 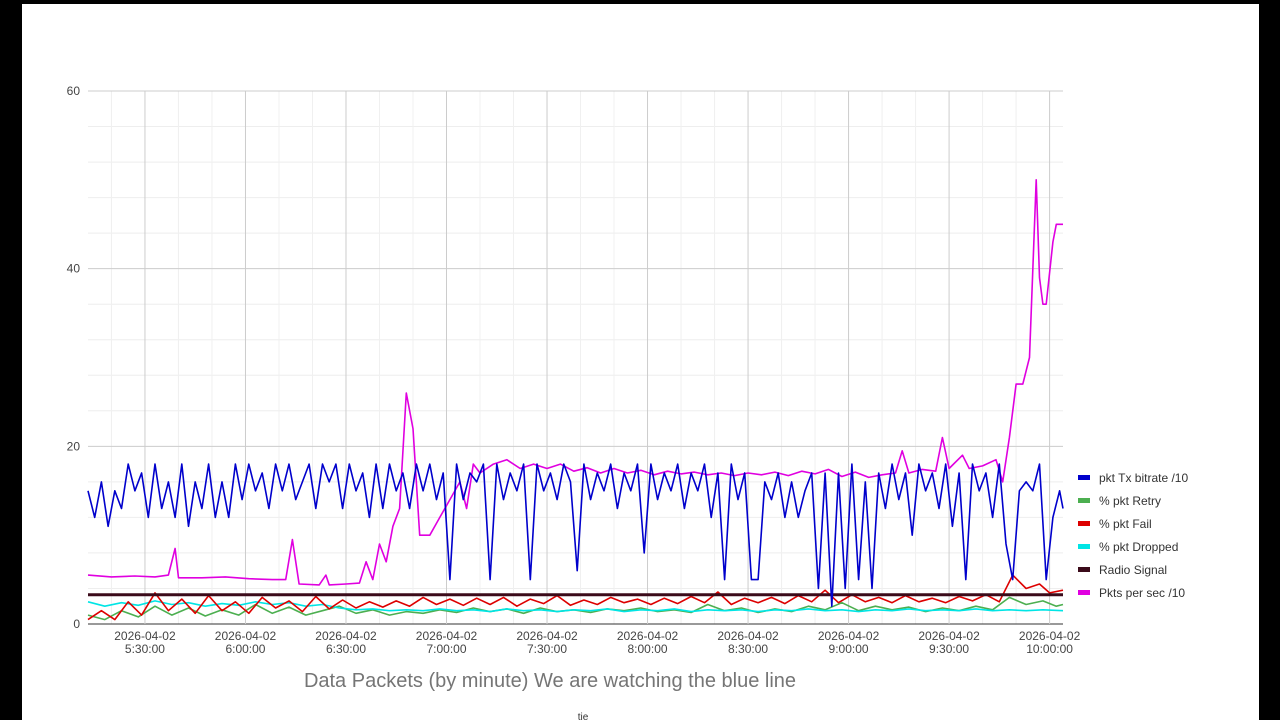 What do you see at coordinates (1049, 649) in the screenshot?
I see `x-tick-time: 10:00:00` at bounding box center [1049, 649].